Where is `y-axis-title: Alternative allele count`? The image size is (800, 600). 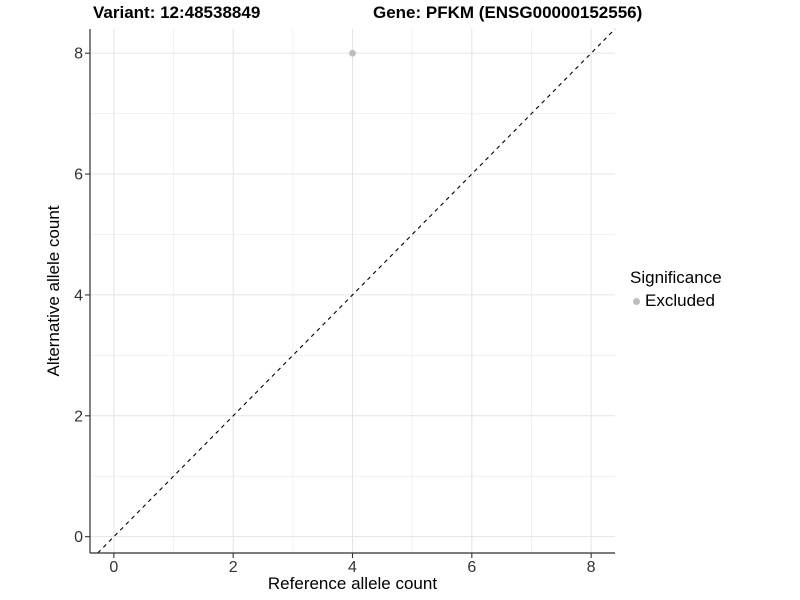
y-axis-title: Alternative allele count is located at coordinates (53, 291).